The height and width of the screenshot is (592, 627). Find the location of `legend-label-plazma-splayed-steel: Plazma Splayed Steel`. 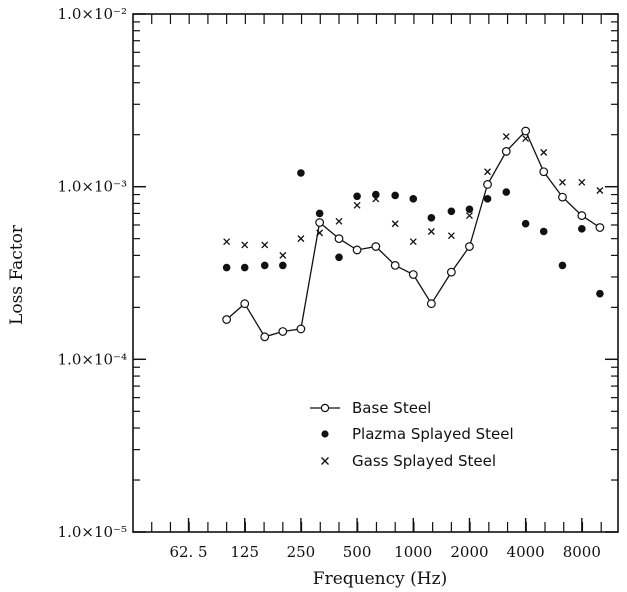

legend-label-plazma-splayed-steel: Plazma Splayed Steel is located at coordinates (433, 434).